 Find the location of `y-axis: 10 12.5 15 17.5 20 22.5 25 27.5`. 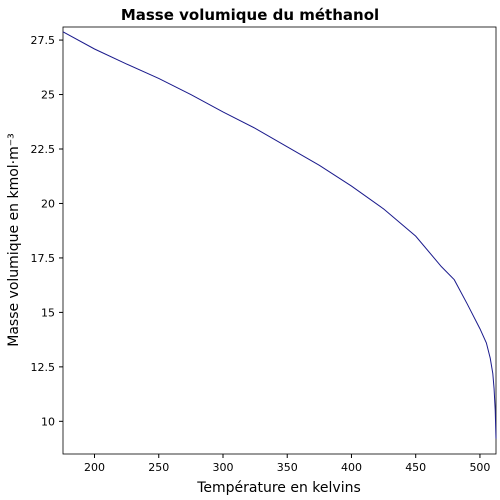

y-axis: 10 12.5 15 17.5 20 22.5 25 27.5 is located at coordinates (47, 231).